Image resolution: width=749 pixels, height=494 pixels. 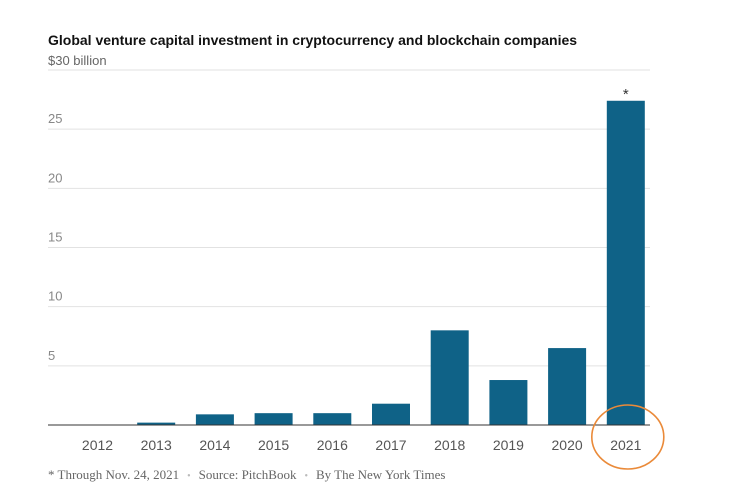 What do you see at coordinates (55, 118) in the screenshot?
I see `y-tick-label: 25` at bounding box center [55, 118].